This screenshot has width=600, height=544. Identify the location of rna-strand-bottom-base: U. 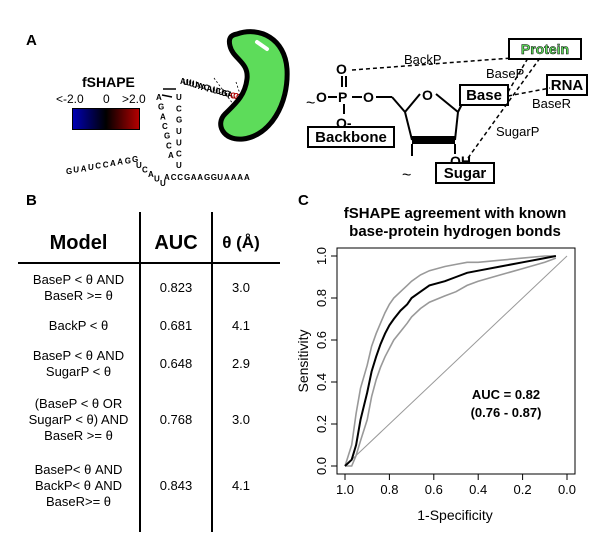
(139, 165).